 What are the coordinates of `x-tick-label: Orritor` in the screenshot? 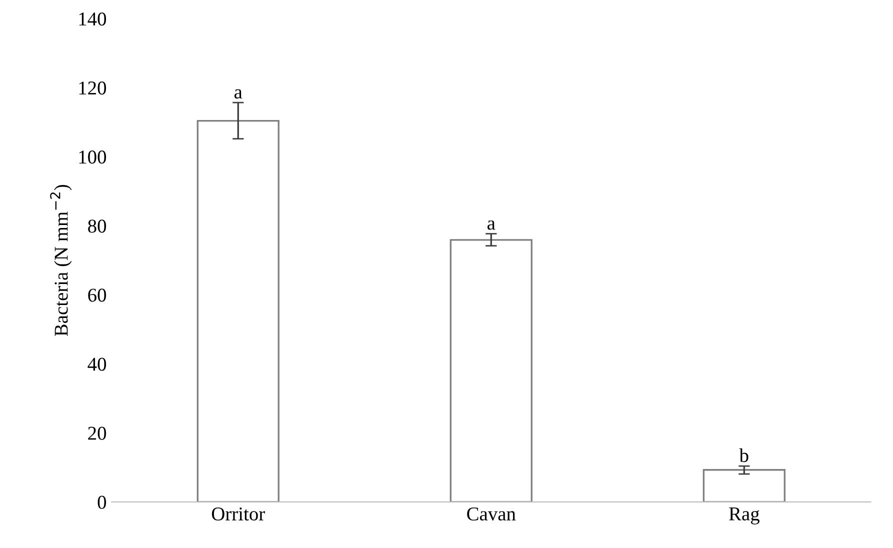 It's located at (238, 514).